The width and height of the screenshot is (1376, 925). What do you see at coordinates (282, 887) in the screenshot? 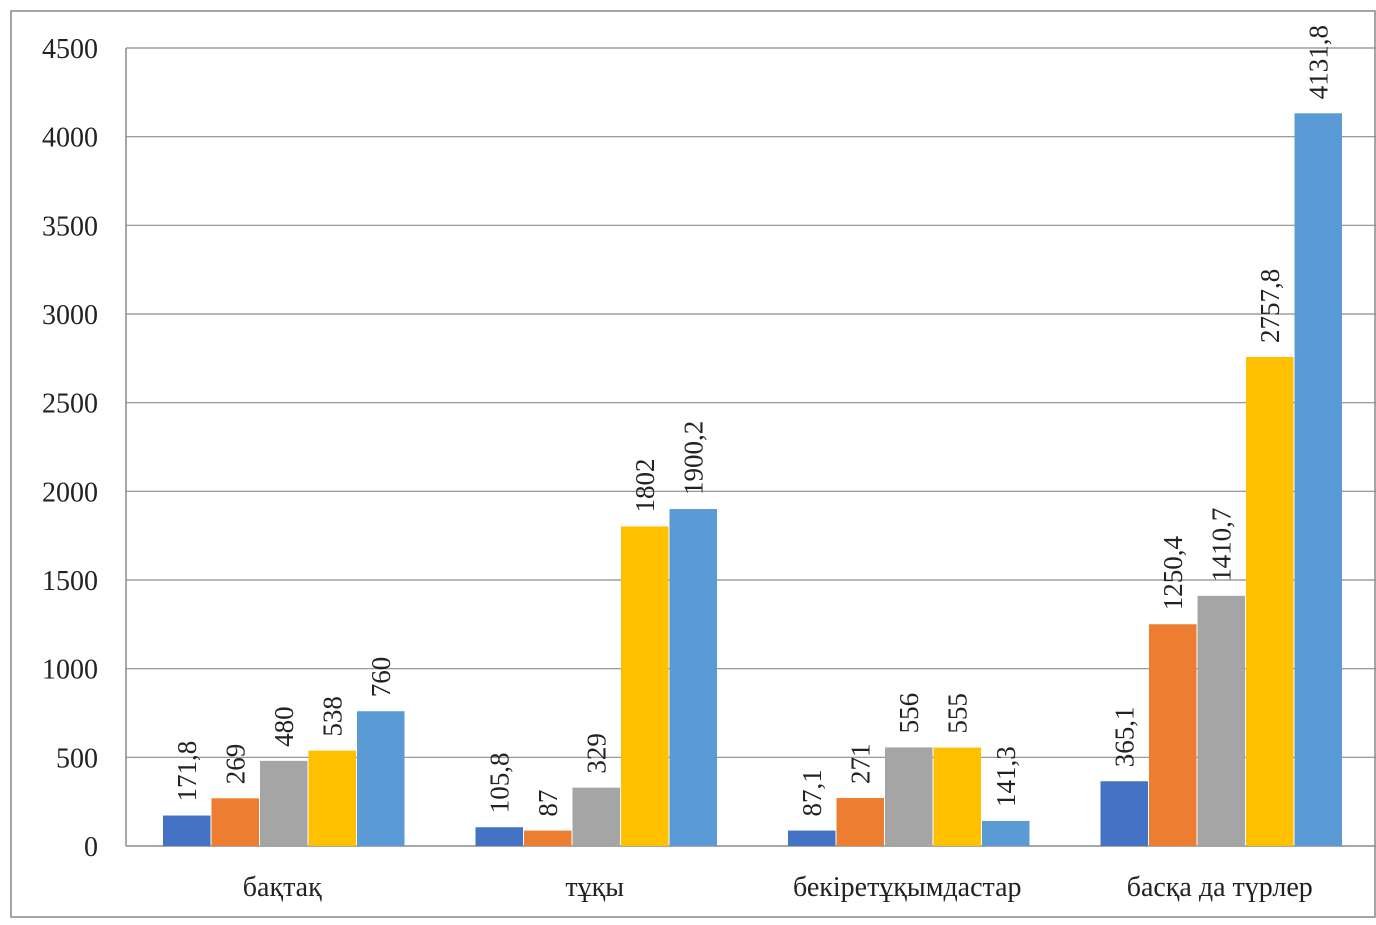
I see `x-category-label: бақтақ` at bounding box center [282, 887].